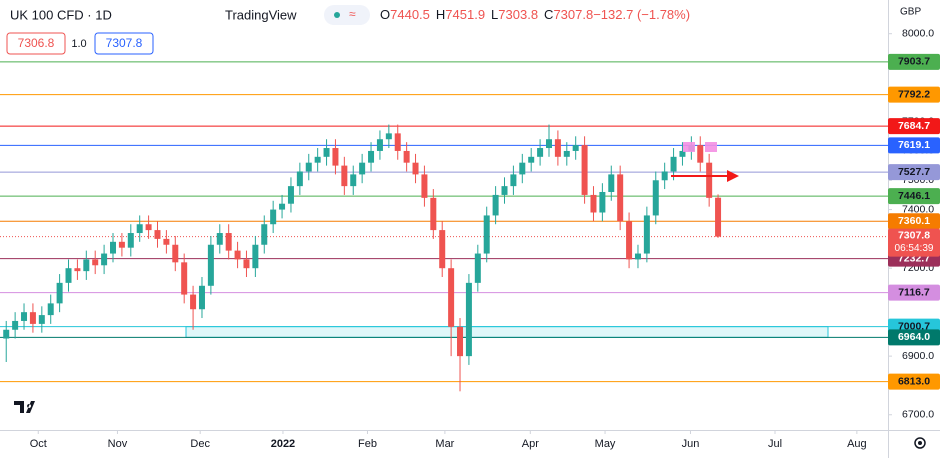 The height and width of the screenshot is (458, 940). I want to click on price-badge-label: 7684.7, so click(914, 126).